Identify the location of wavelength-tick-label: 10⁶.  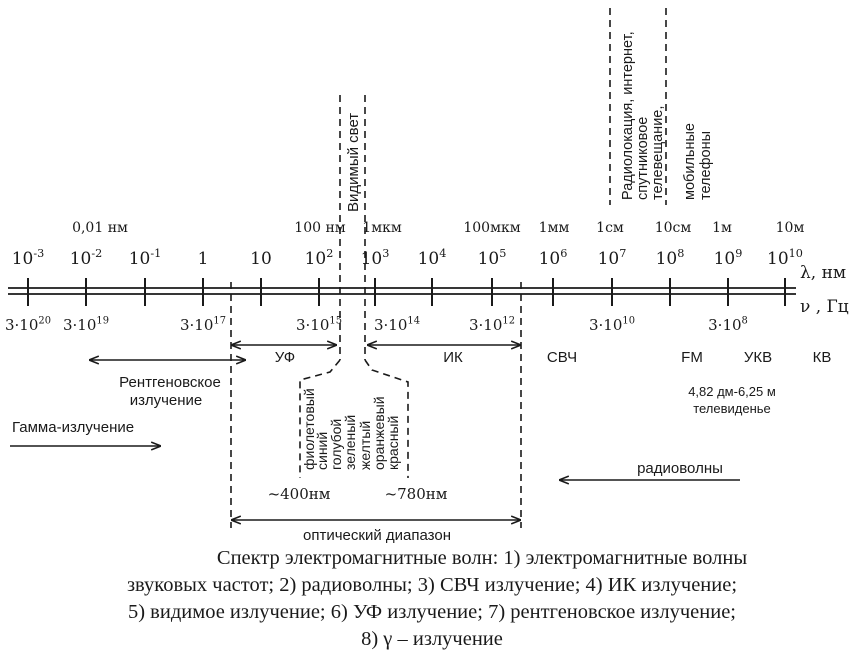
(553, 258).